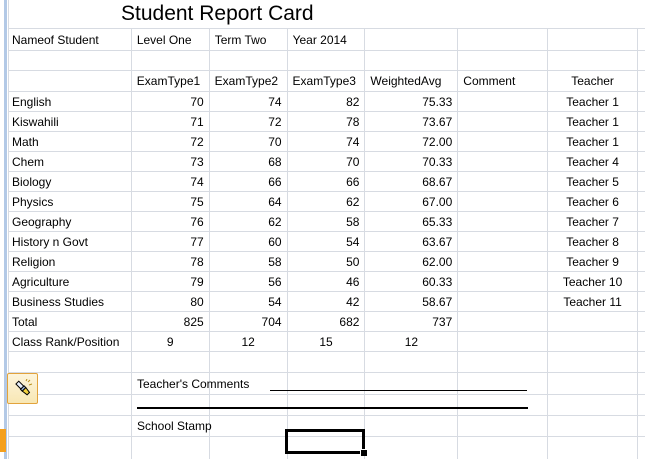 The width and height of the screenshot is (645, 459). What do you see at coordinates (327, 321) in the screenshot?
I see `cell-total-exam3: 682` at bounding box center [327, 321].